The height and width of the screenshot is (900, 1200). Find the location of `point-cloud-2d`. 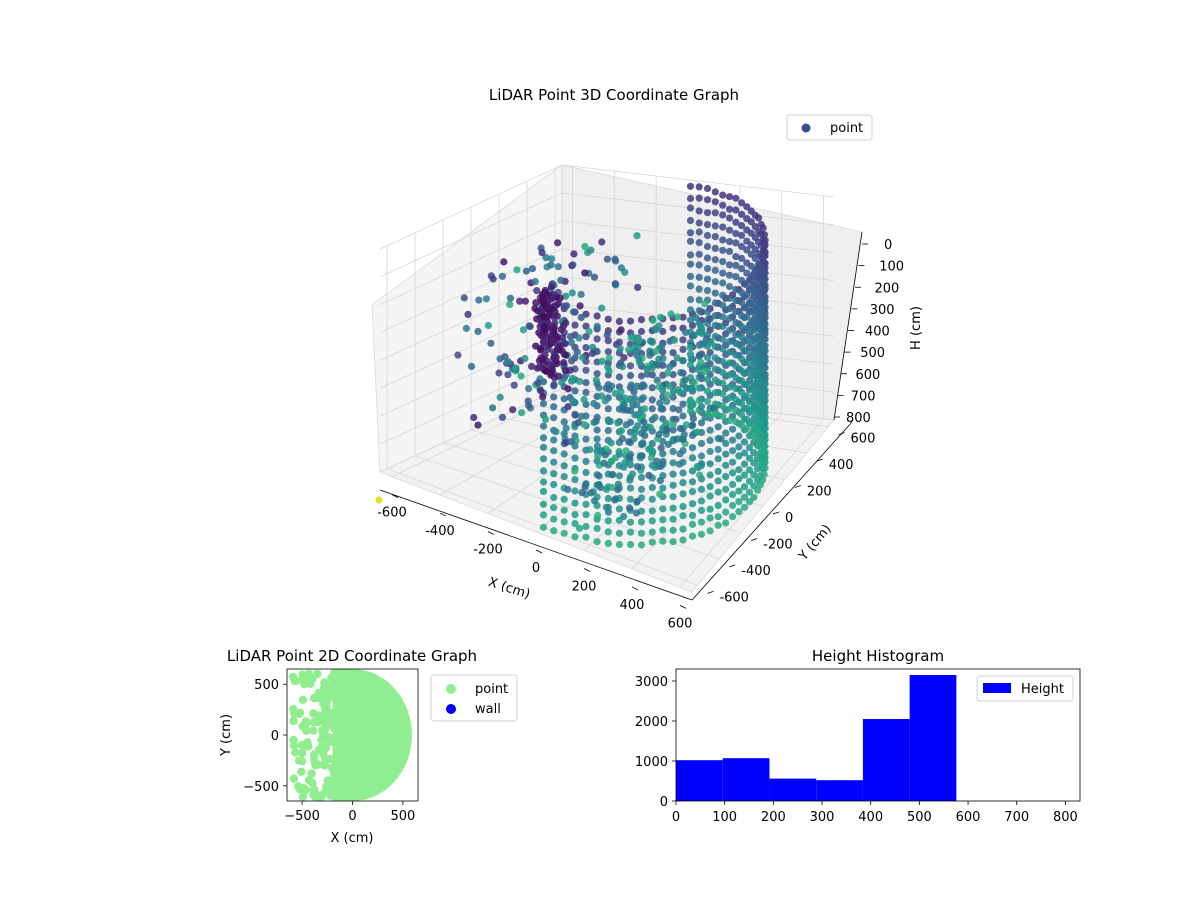

point-cloud-2d is located at coordinates (350, 735).